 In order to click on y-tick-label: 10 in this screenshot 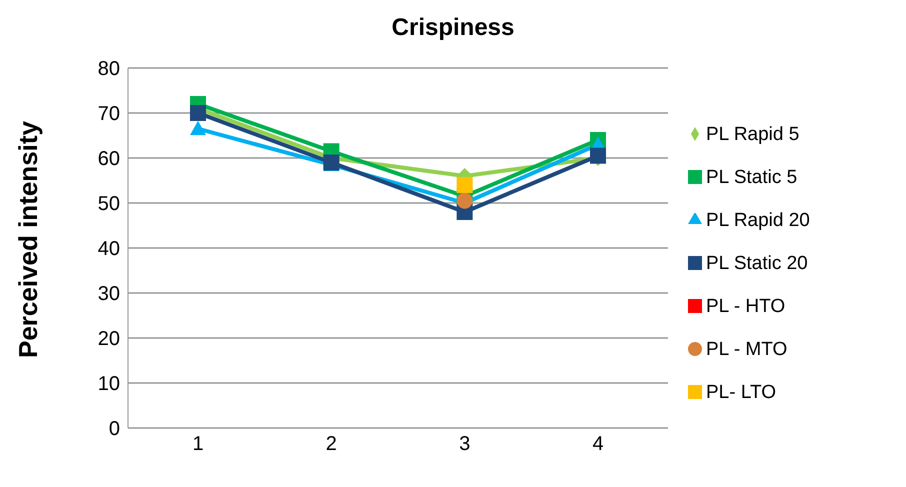, I will do `click(109, 384)`.